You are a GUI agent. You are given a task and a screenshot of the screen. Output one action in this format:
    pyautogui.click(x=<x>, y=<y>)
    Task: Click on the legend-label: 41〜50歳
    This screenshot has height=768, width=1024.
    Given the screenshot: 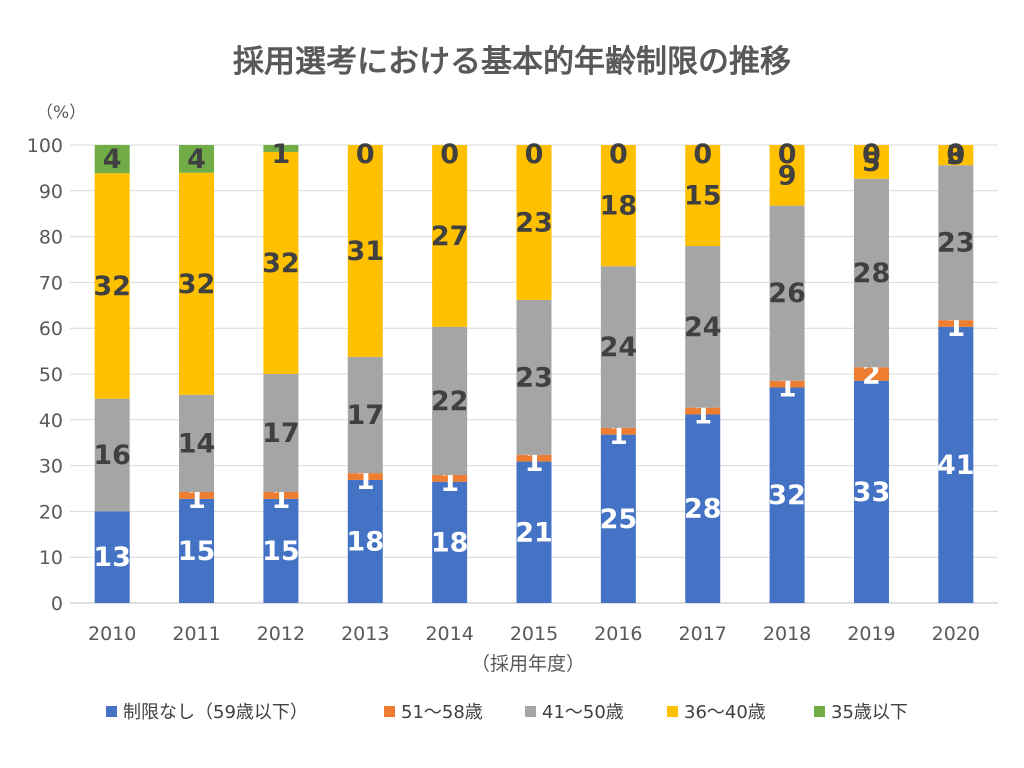 What is the action you would take?
    pyautogui.click(x=583, y=712)
    